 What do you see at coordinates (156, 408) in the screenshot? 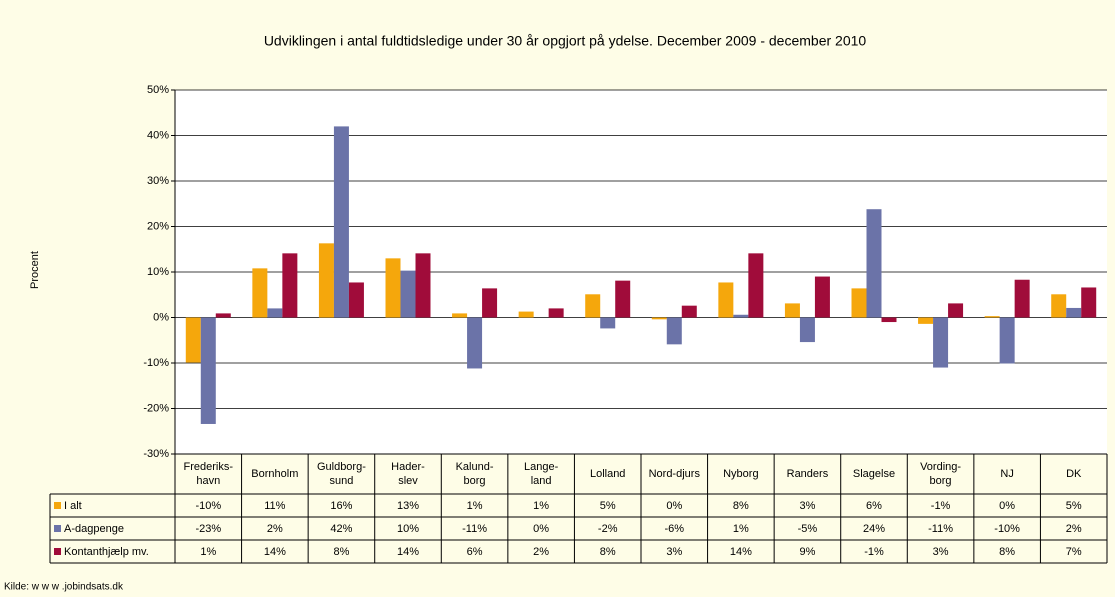
I see `y-tick-label: -20%` at bounding box center [156, 408].